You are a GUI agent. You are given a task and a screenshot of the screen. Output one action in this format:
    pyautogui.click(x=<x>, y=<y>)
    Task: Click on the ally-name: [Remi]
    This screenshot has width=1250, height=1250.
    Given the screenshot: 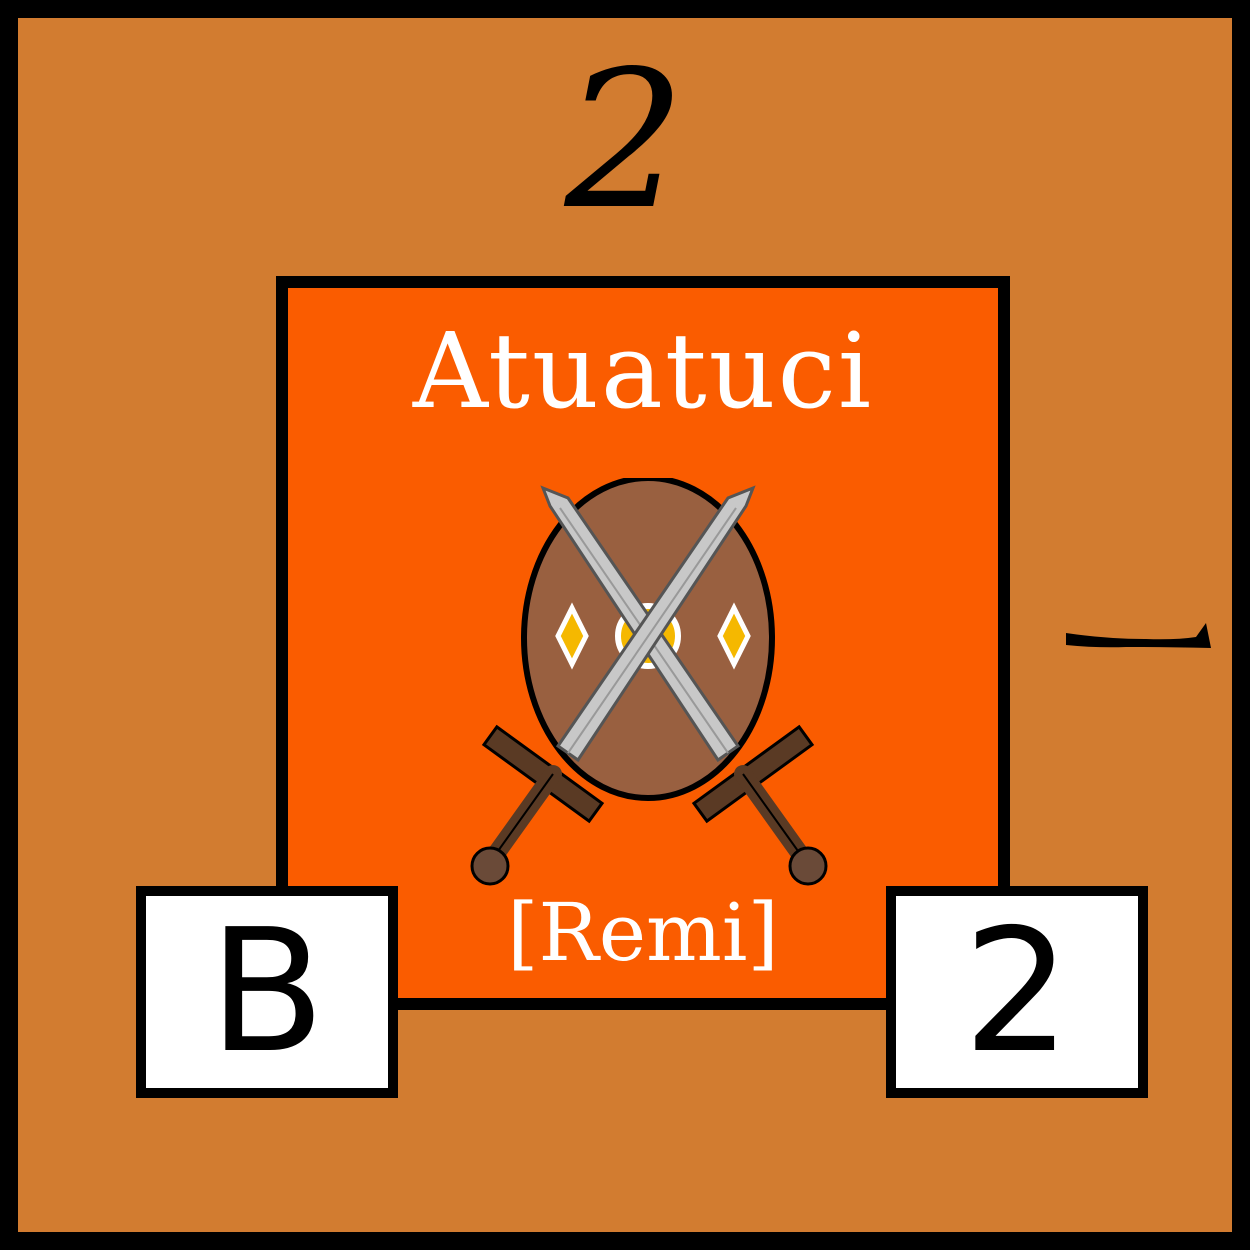 What is the action you would take?
    pyautogui.click(x=643, y=932)
    